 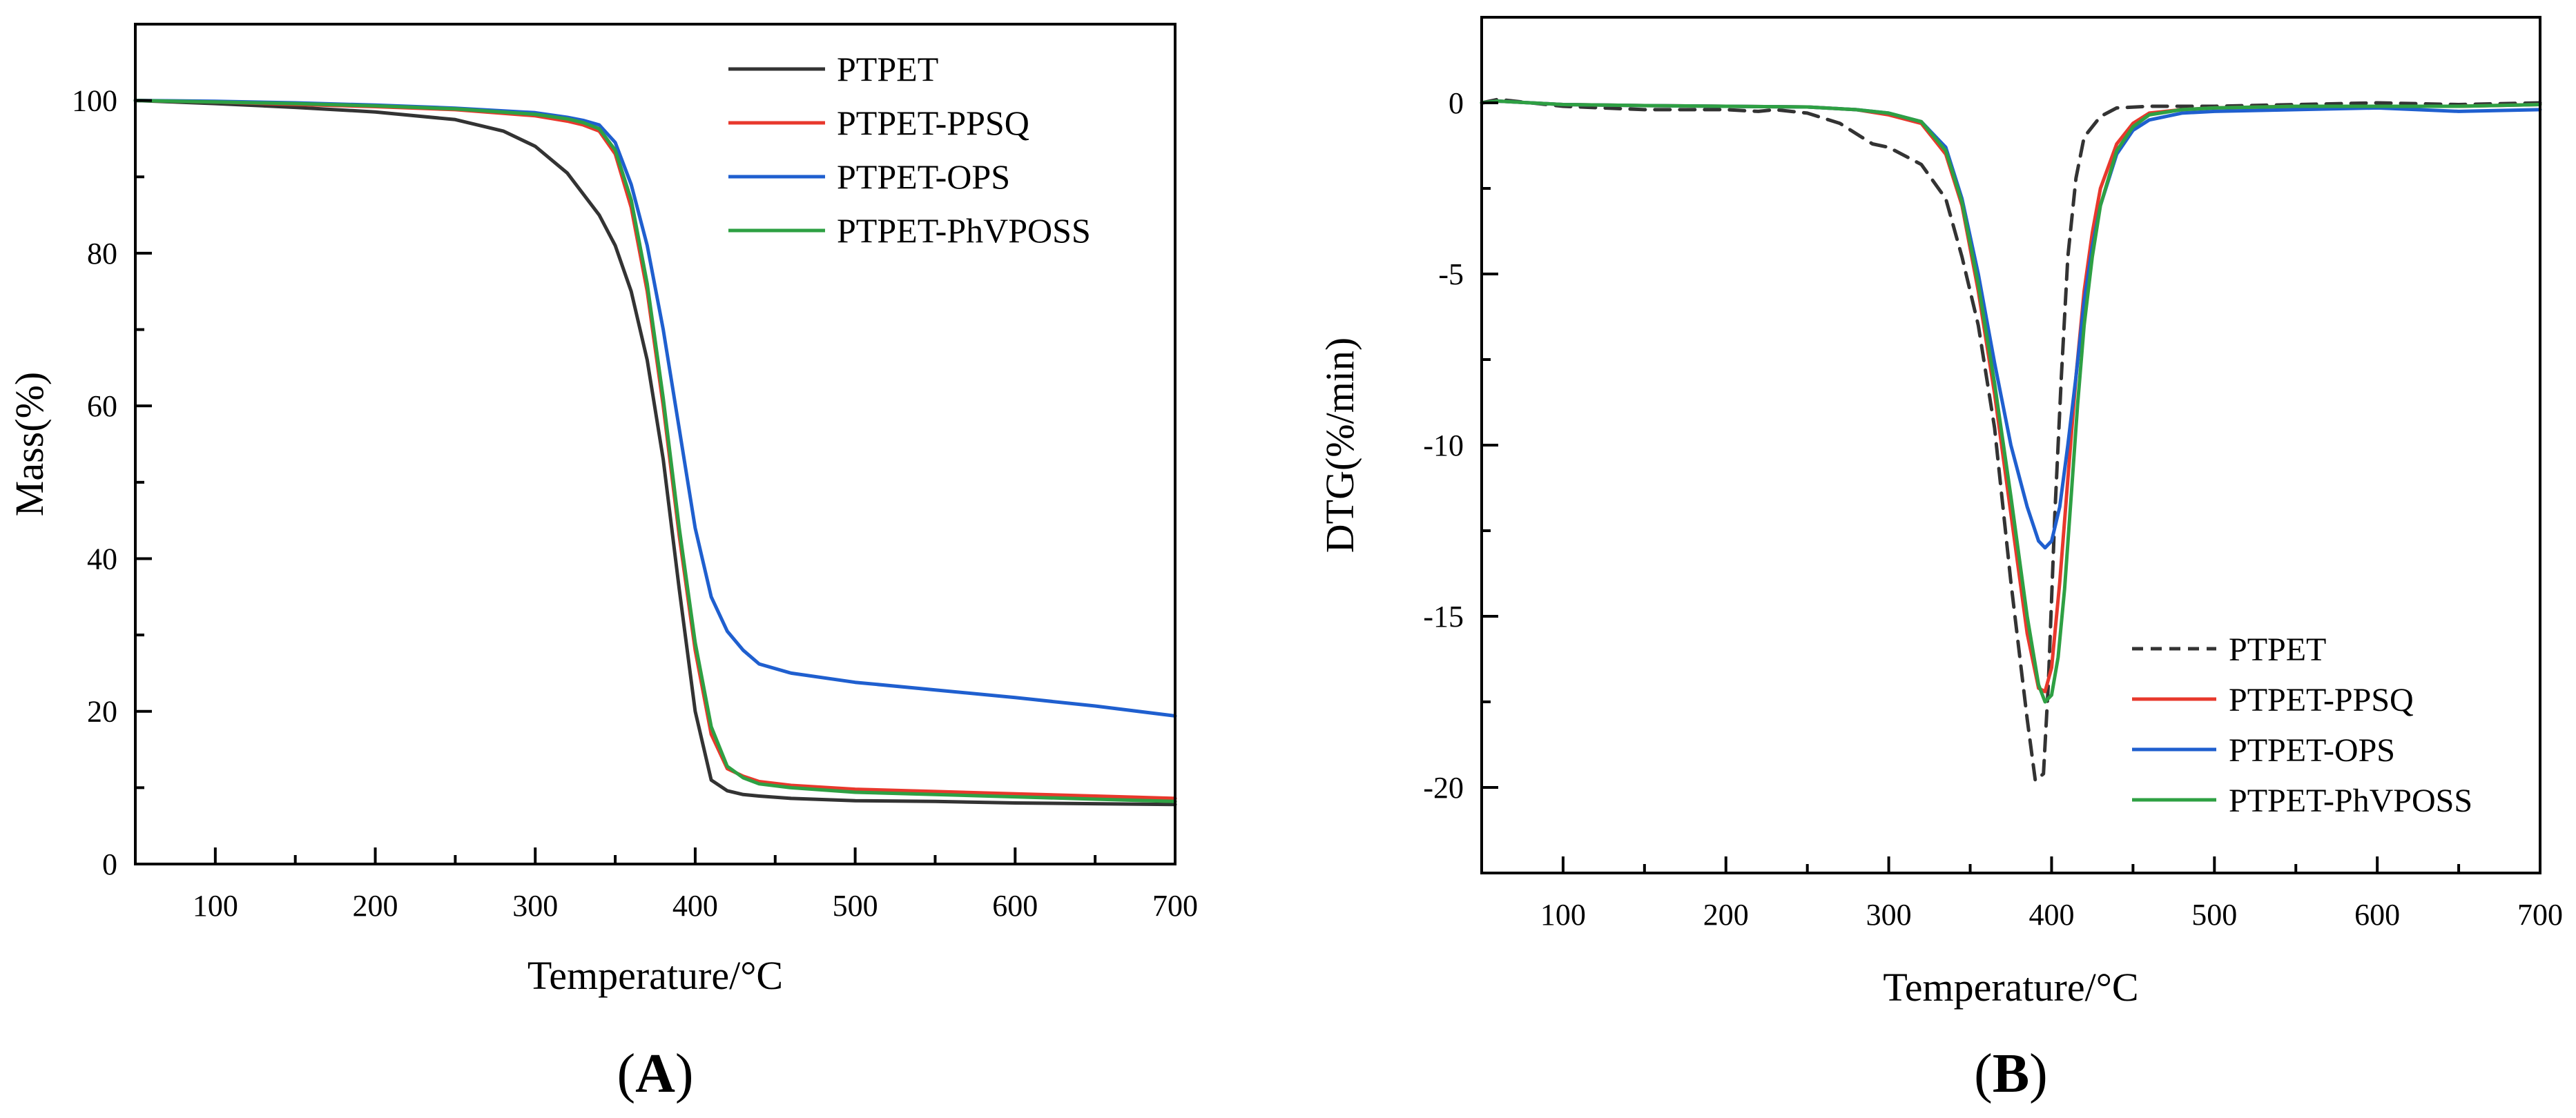 What do you see at coordinates (855, 906) in the screenshot?
I see `panel-a-x-tick-label-500: 500` at bounding box center [855, 906].